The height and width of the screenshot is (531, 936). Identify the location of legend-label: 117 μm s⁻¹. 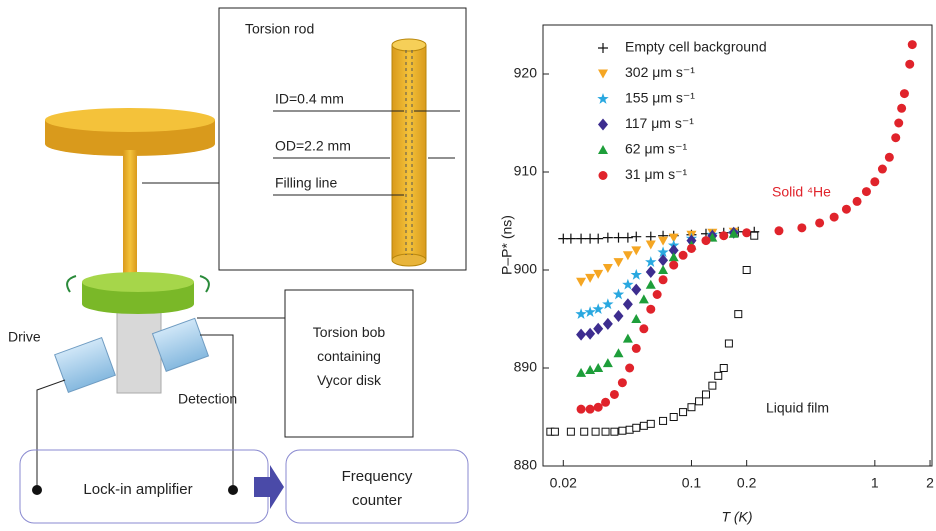
(659, 123).